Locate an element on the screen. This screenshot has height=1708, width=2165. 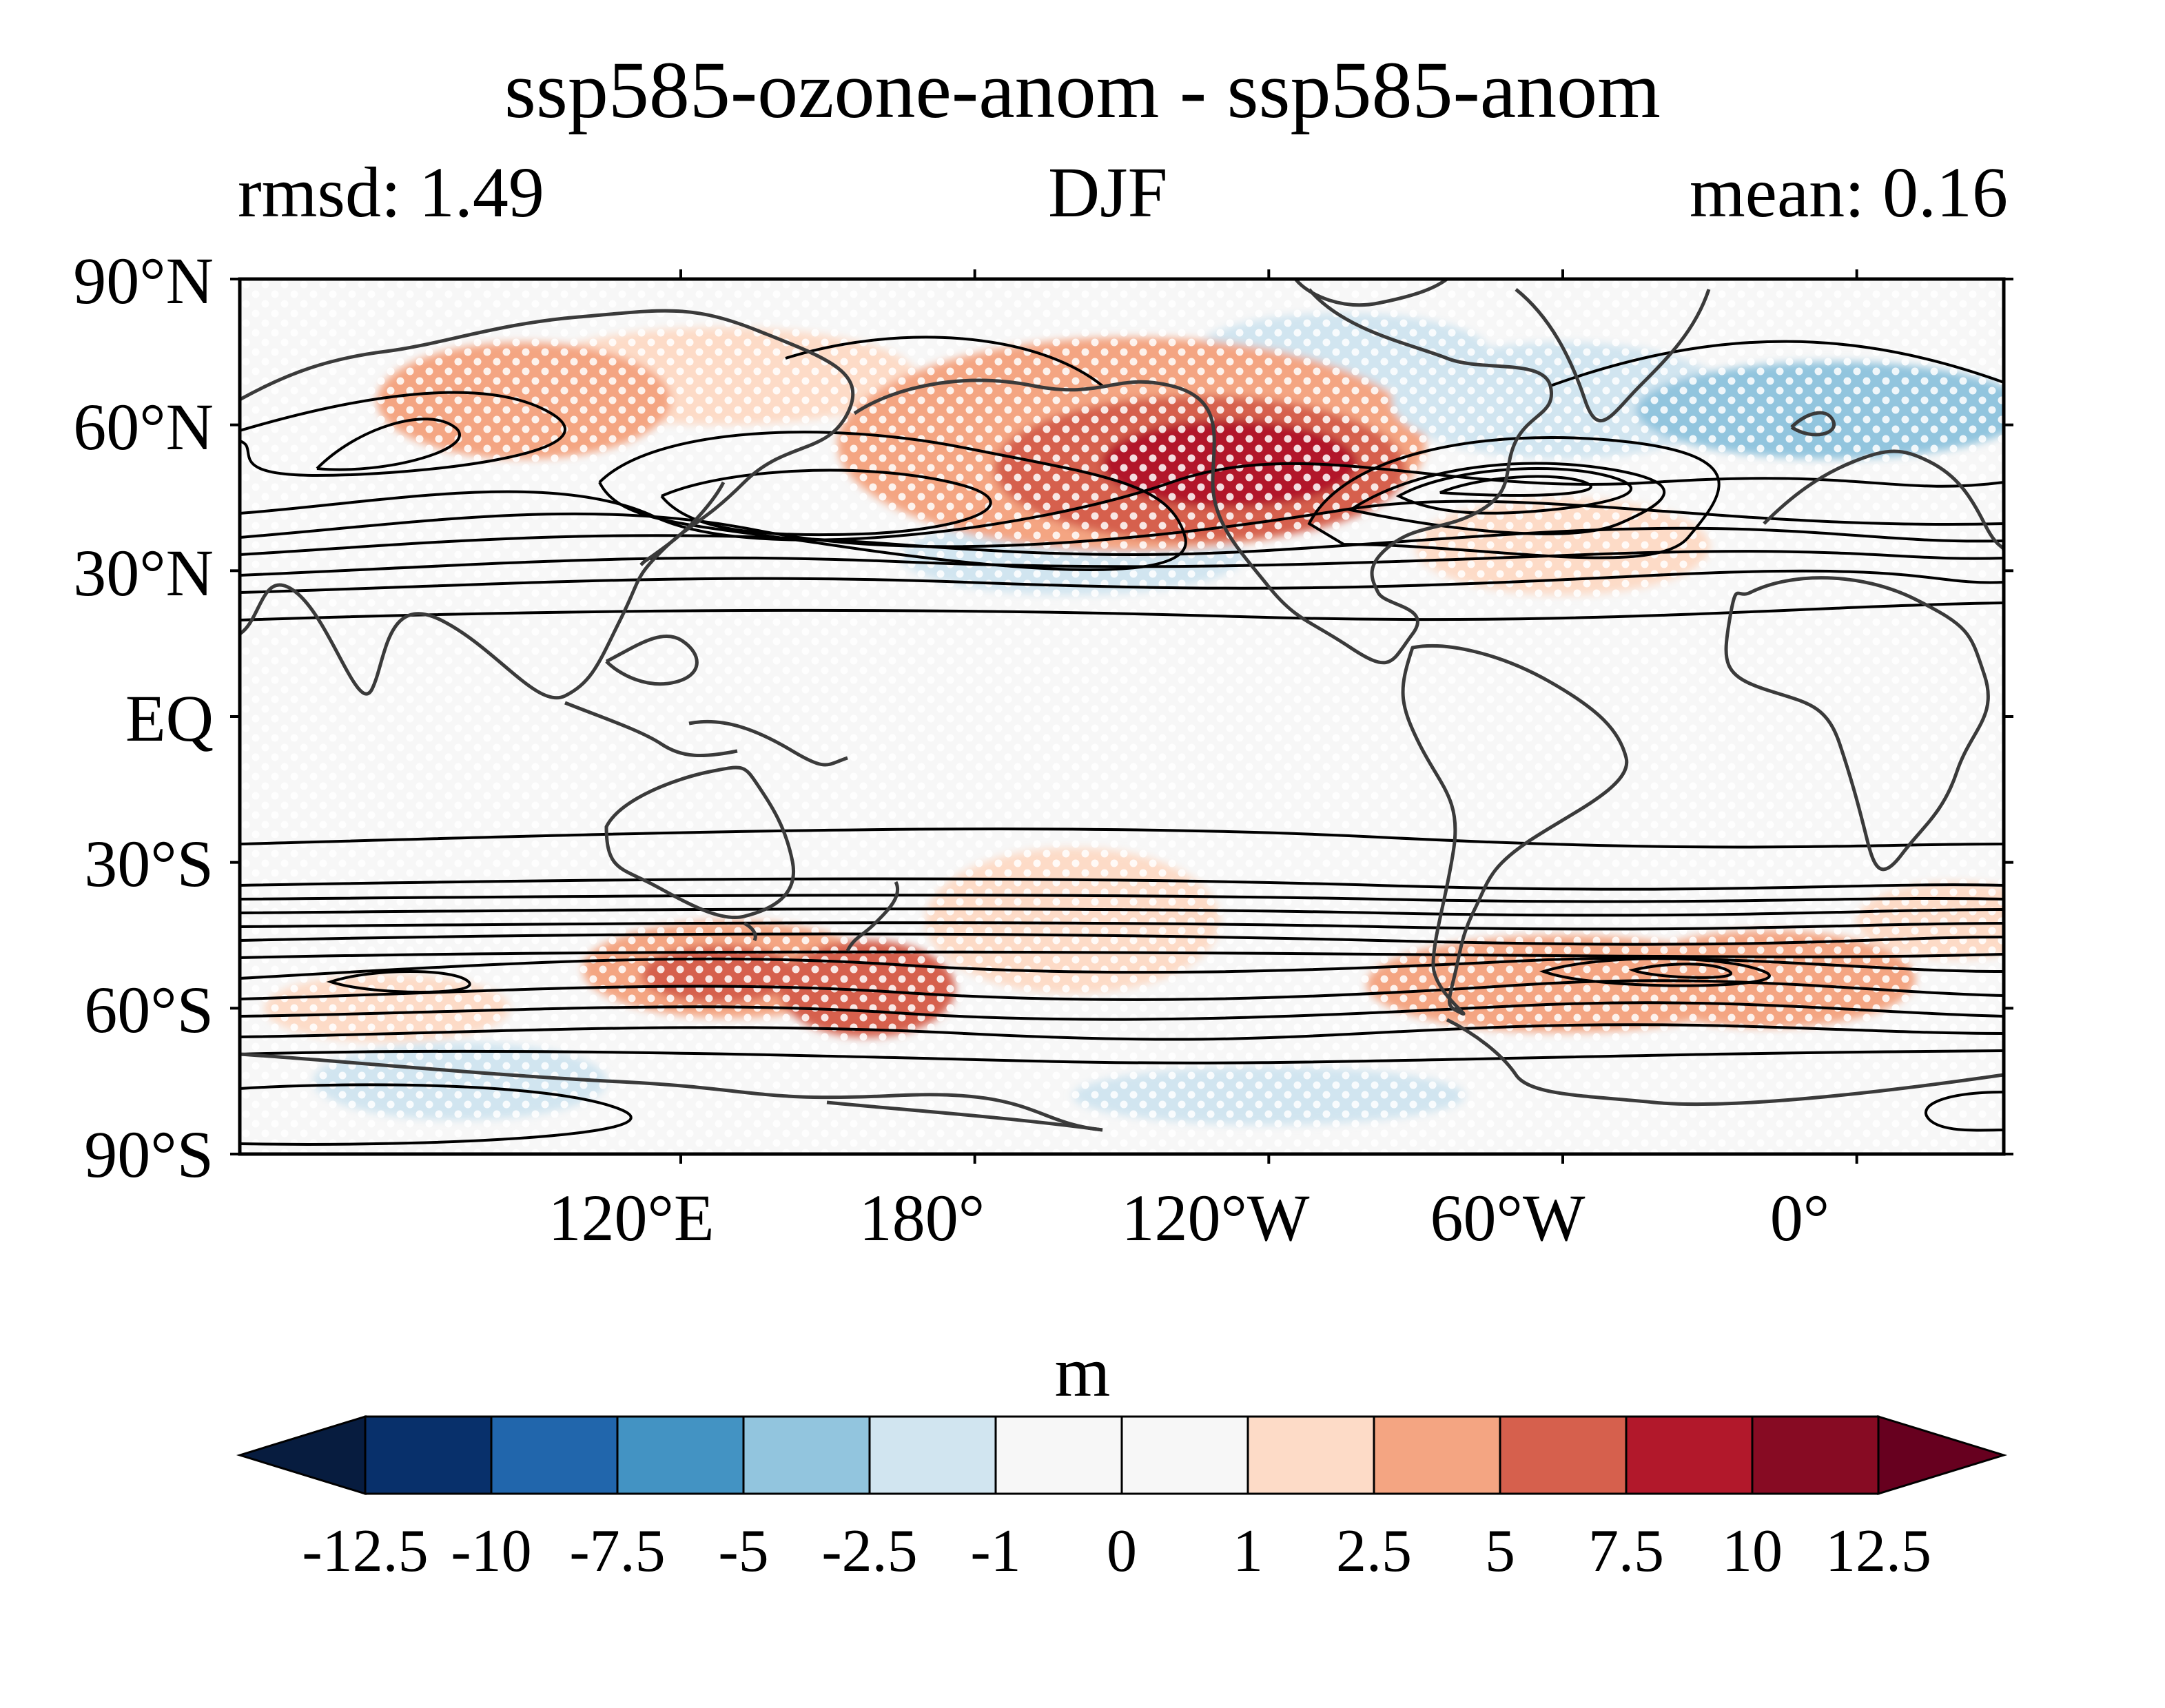
lat-label-eq: EQ is located at coordinates (169, 718).